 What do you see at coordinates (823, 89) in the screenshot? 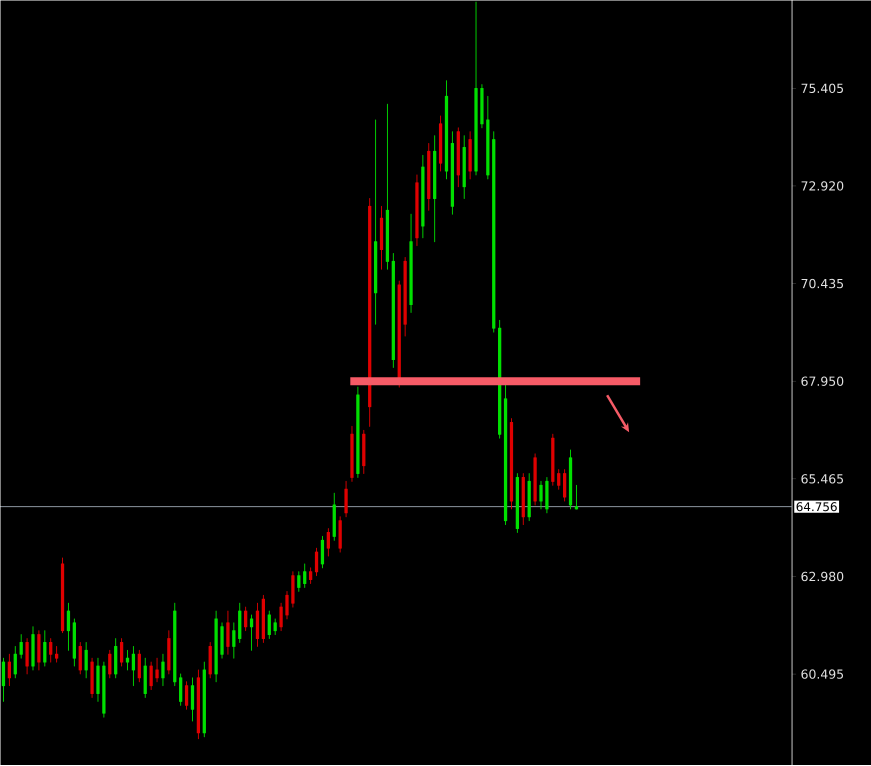
I see `y-tick-label: 75.405` at bounding box center [823, 89].